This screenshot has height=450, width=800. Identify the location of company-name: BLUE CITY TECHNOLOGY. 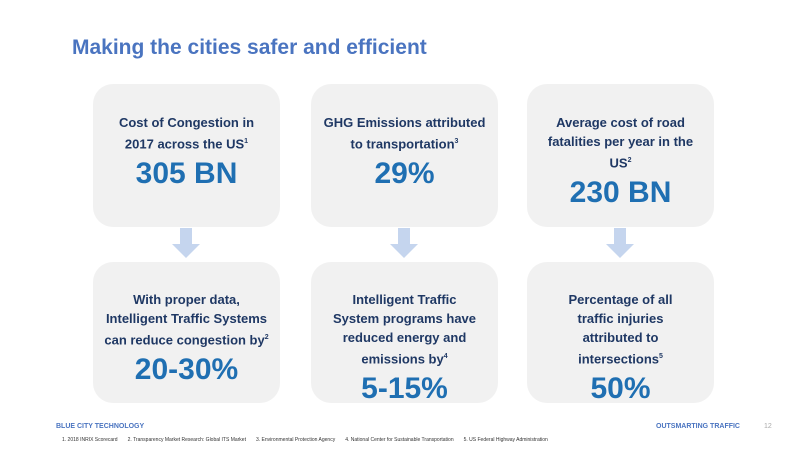
(100, 426).